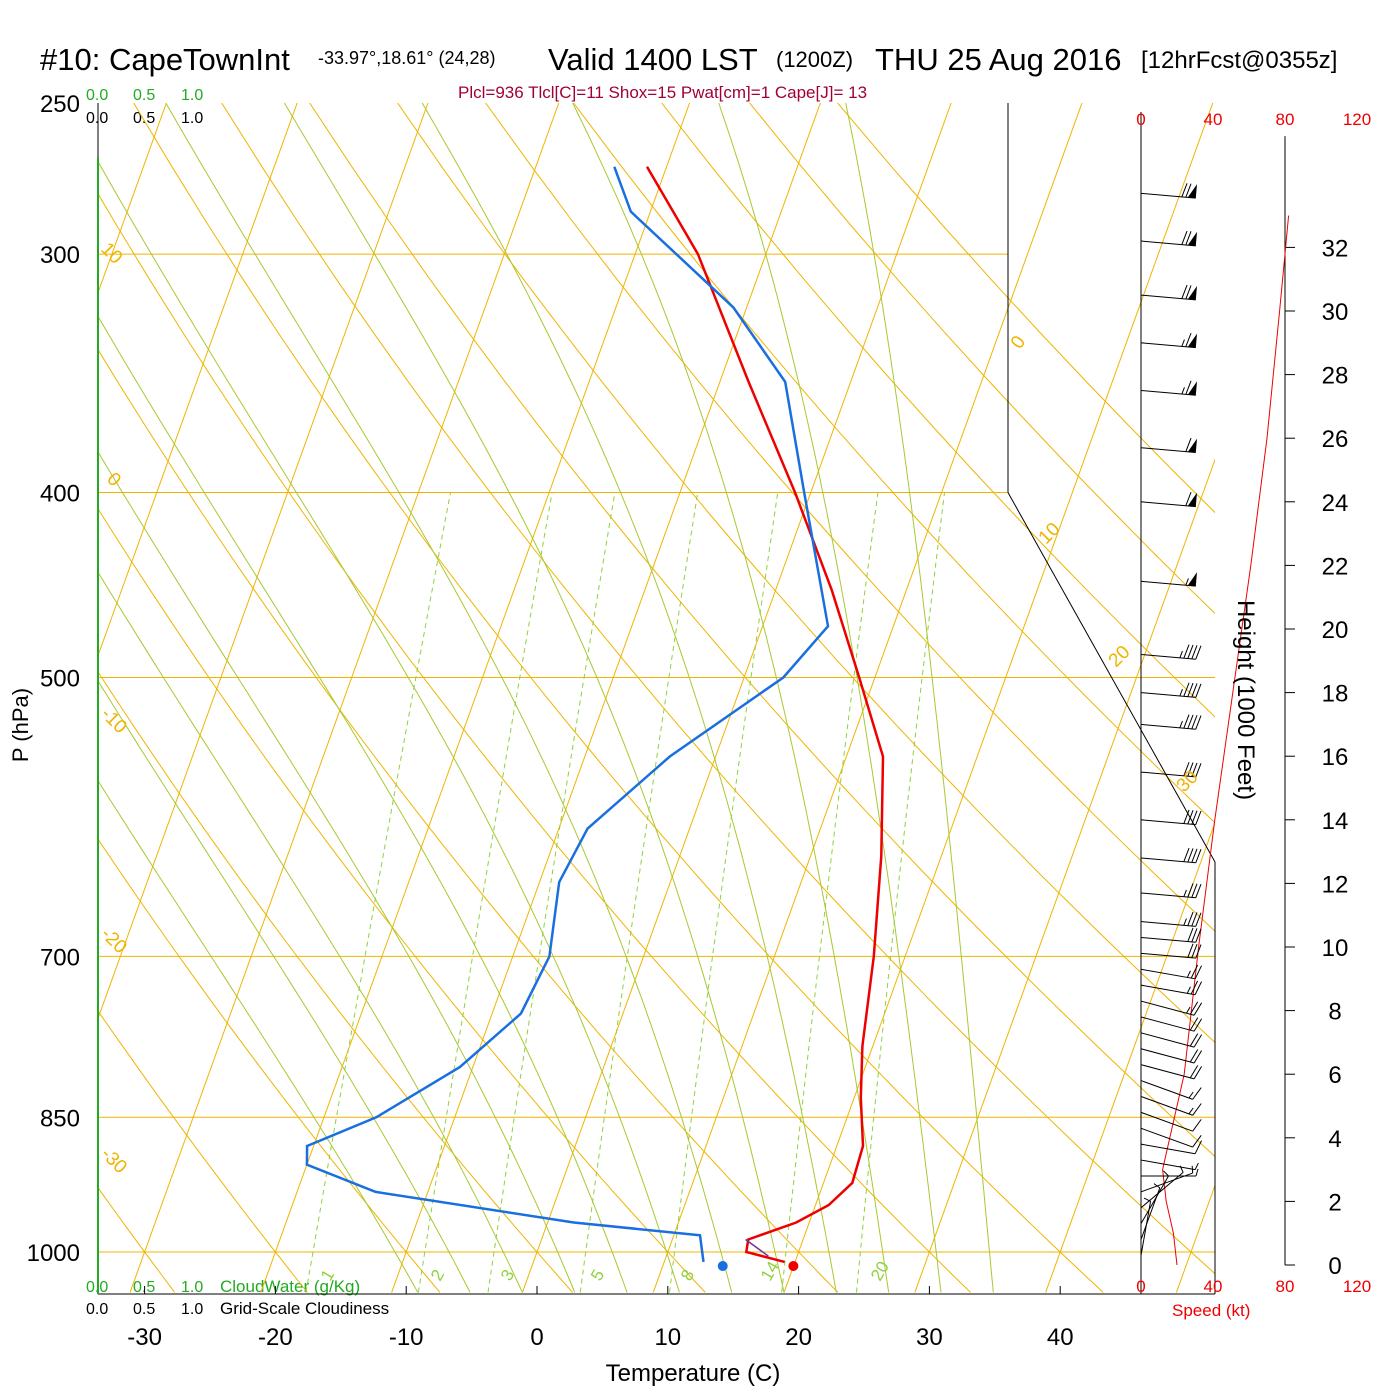  Describe the element at coordinates (998, 59) in the screenshot. I see `valid-date: THU 25 Aug 2016` at that location.